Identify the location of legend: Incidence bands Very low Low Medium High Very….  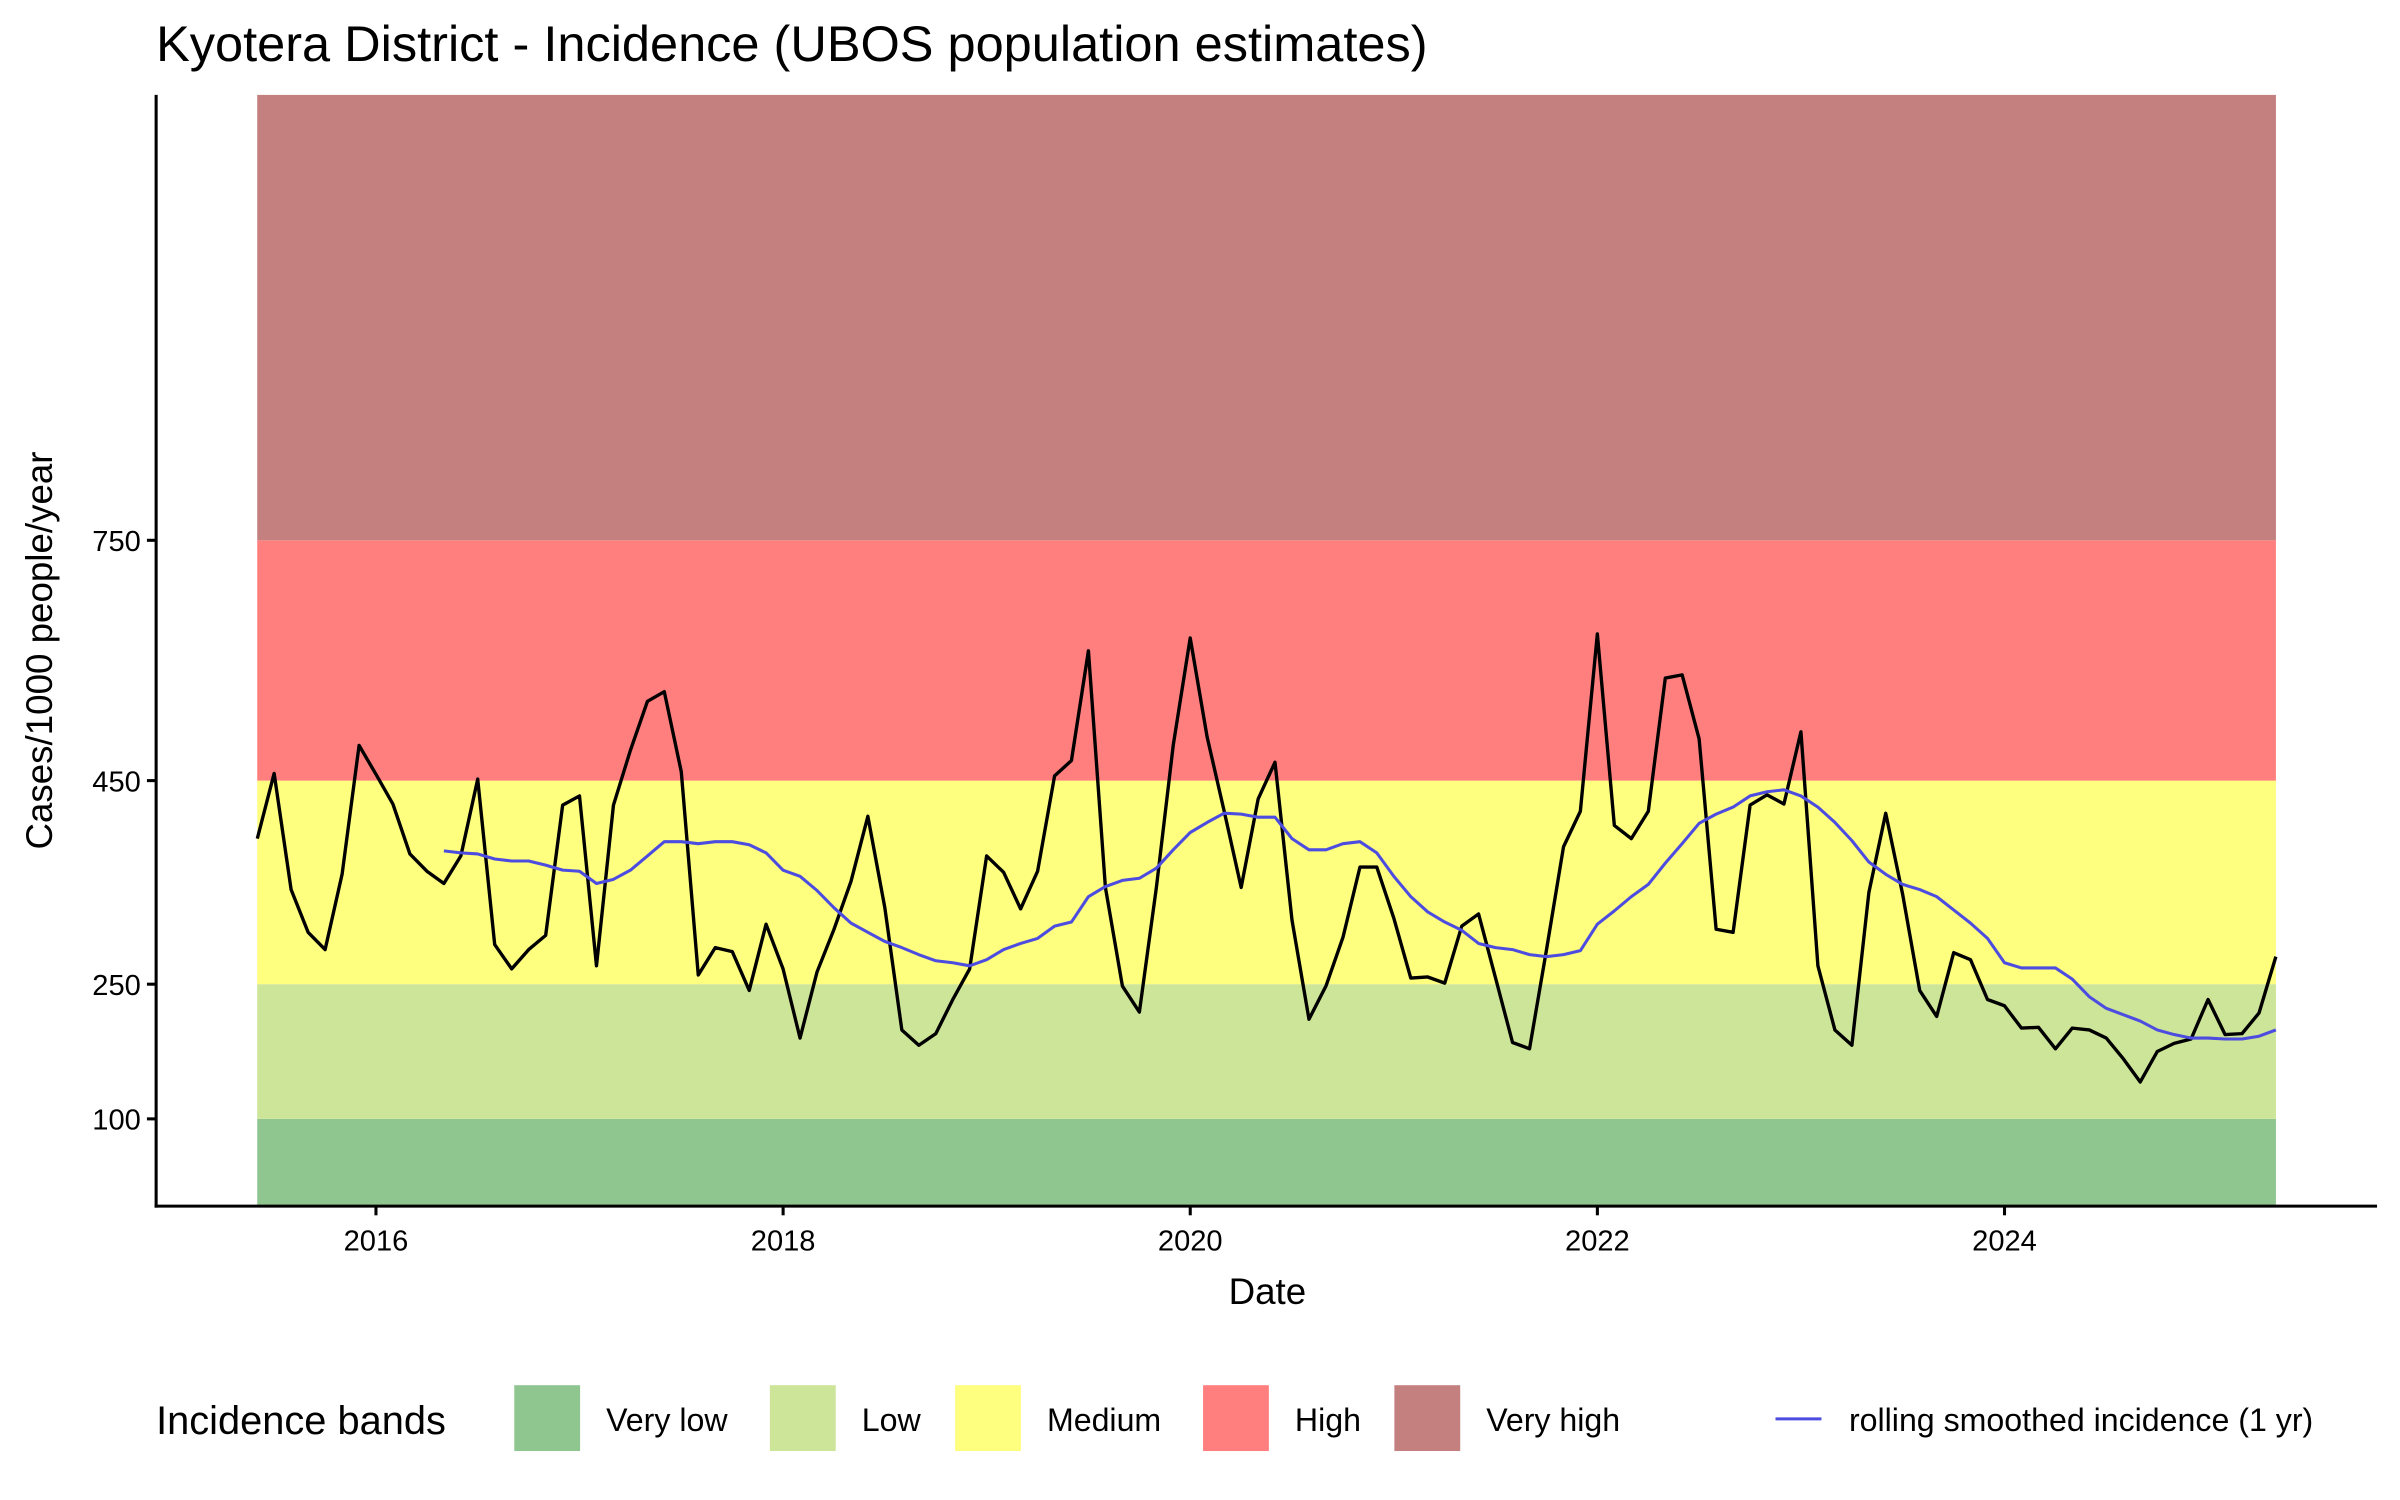
(1234, 1418).